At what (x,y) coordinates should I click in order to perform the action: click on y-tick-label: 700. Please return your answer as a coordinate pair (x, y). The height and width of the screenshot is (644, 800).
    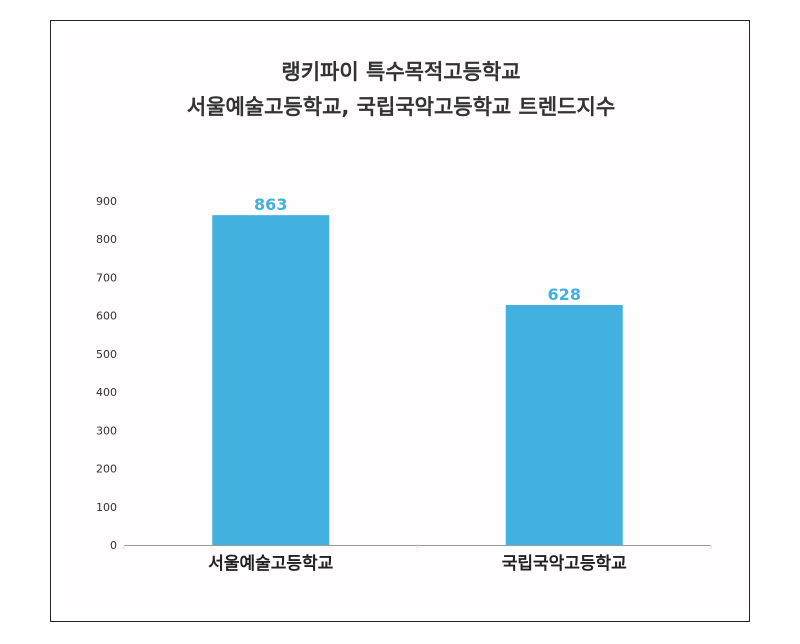
    Looking at the image, I should click on (106, 277).